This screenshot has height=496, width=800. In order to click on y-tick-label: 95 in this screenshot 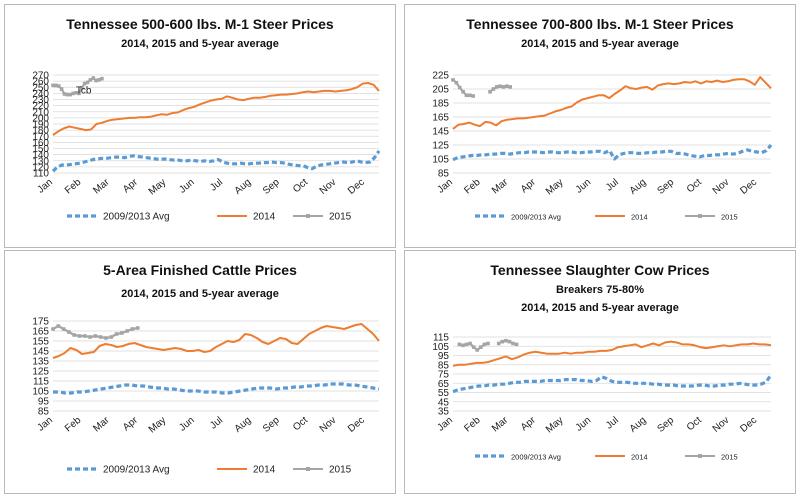, I will do `click(44, 402)`.